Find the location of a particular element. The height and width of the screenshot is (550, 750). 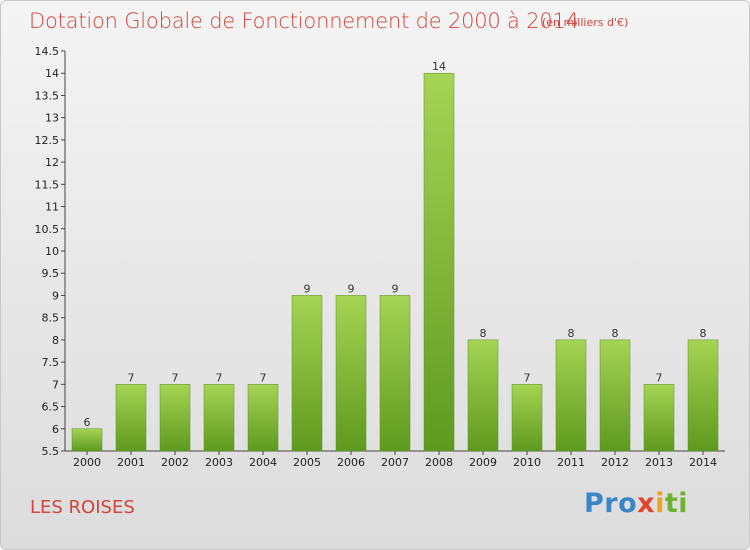

y-tick-label: 14.5 is located at coordinates (47, 51).